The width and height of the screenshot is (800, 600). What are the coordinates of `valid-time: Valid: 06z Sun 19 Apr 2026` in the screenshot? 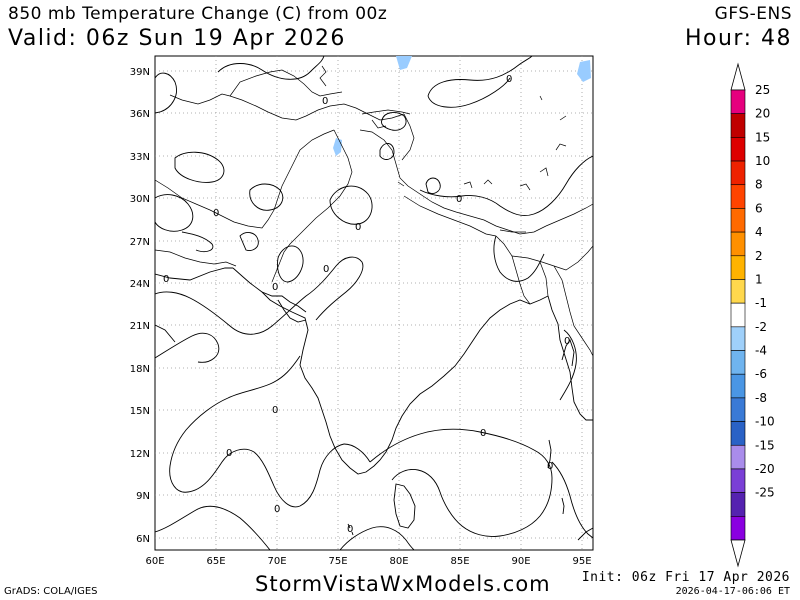 It's located at (177, 38).